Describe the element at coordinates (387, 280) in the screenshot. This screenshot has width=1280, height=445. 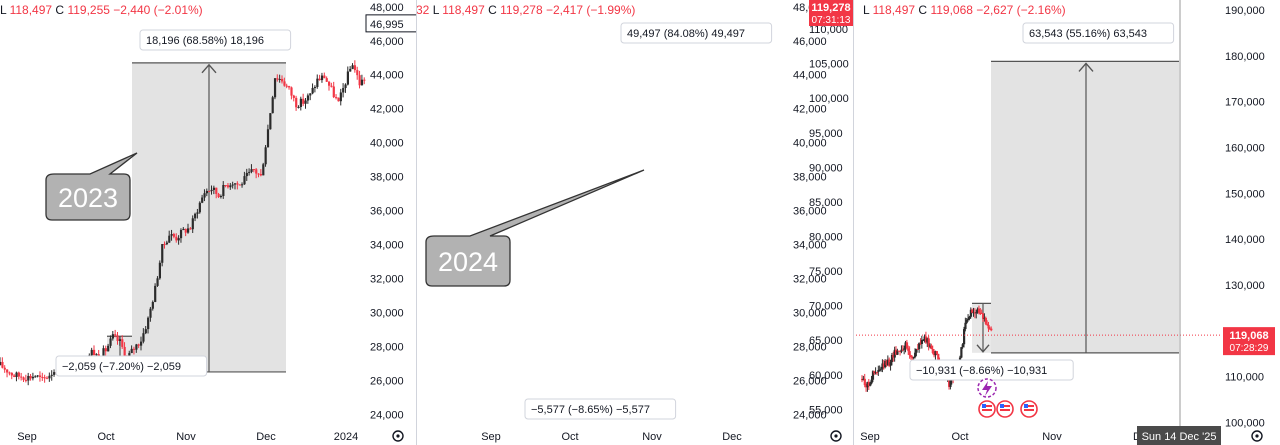
I see `y-tick-label: 32,000` at that location.